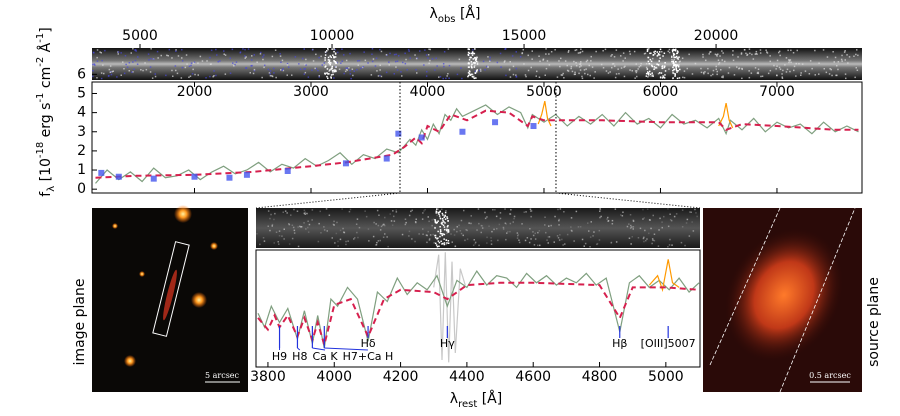 The height and width of the screenshot is (416, 900). Describe the element at coordinates (830, 375) in the screenshot. I see `scale-label: 0.5 arcsec` at that location.